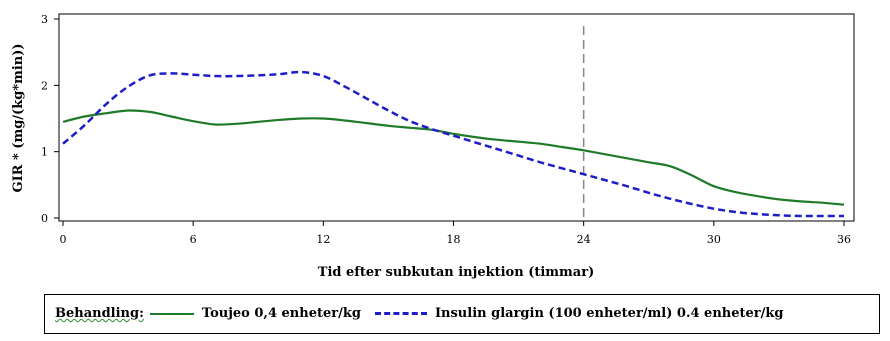 This screenshot has height=341, width=890. I want to click on x-tick-label: 30, so click(714, 239).